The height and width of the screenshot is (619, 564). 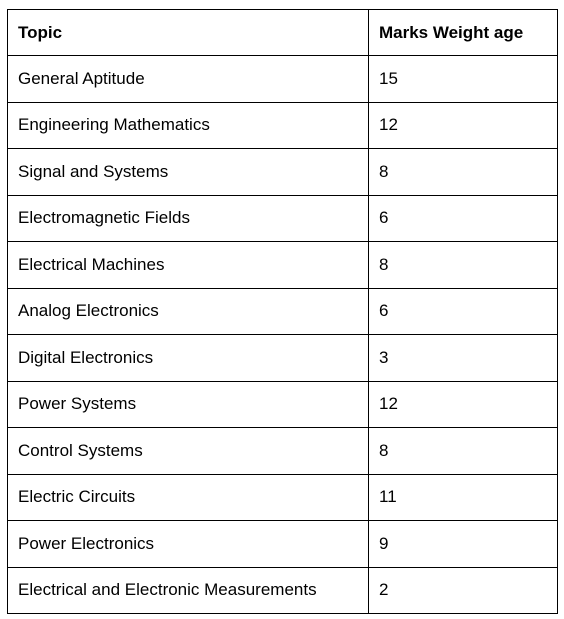 I want to click on topic-cell: Power Electronics, so click(x=188, y=544).